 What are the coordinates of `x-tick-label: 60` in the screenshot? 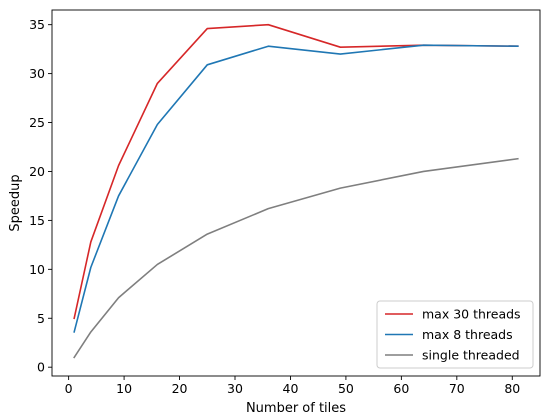 It's located at (401, 388).